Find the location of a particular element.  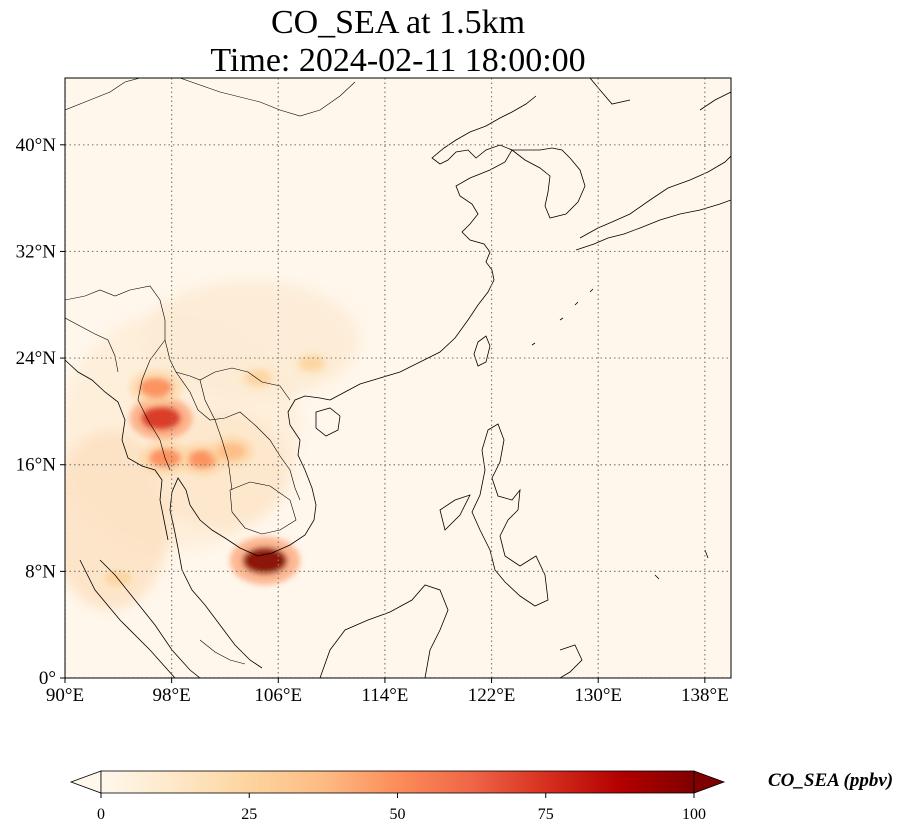

colorbar-label: CO_SEA (ppbv) is located at coordinates (831, 780).